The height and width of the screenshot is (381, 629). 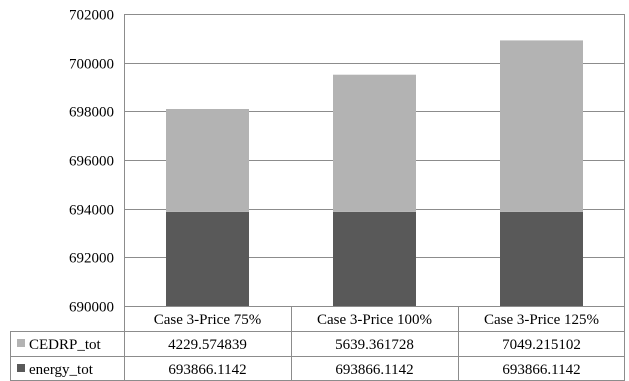 What do you see at coordinates (21, 343) in the screenshot?
I see `legend-key-CEDRP_tot` at bounding box center [21, 343].